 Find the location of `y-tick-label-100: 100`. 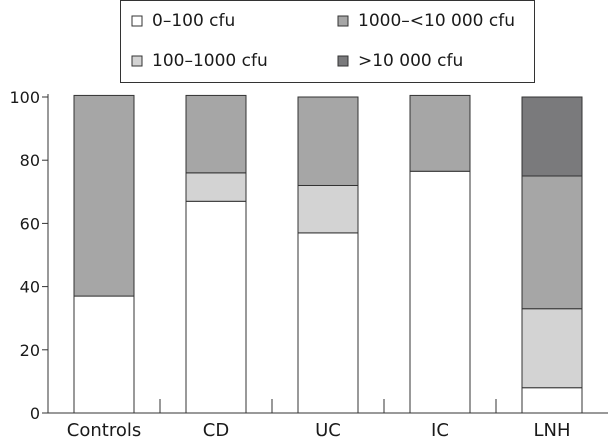

y-tick-label-100: 100 is located at coordinates (24, 97).